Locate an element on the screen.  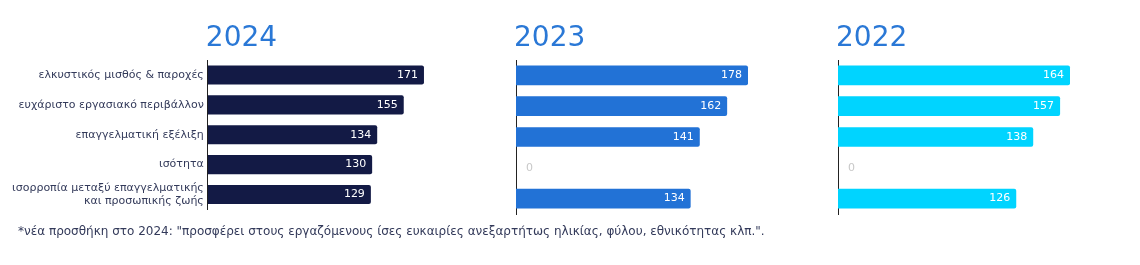
data-label: 138 is located at coordinates (1017, 136).